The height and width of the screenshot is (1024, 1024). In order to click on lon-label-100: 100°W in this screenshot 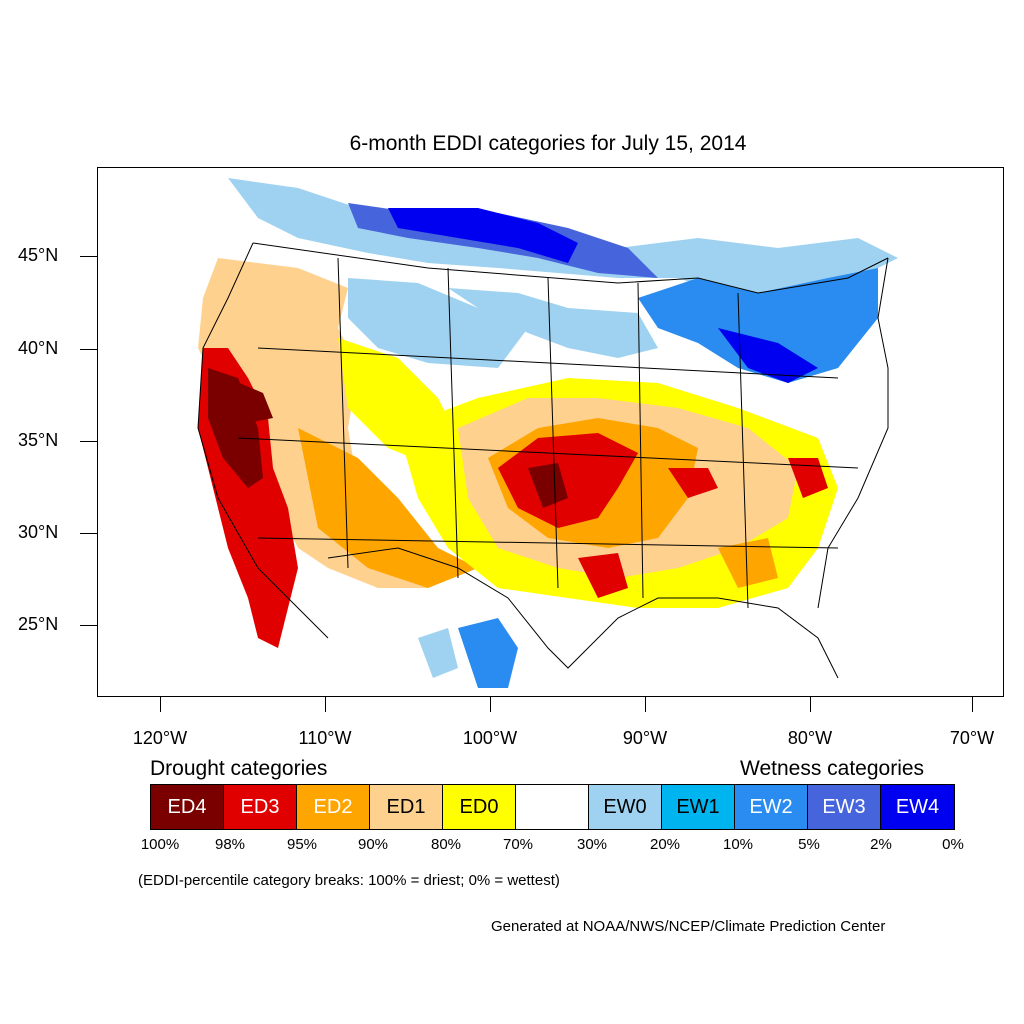, I will do `click(490, 738)`.